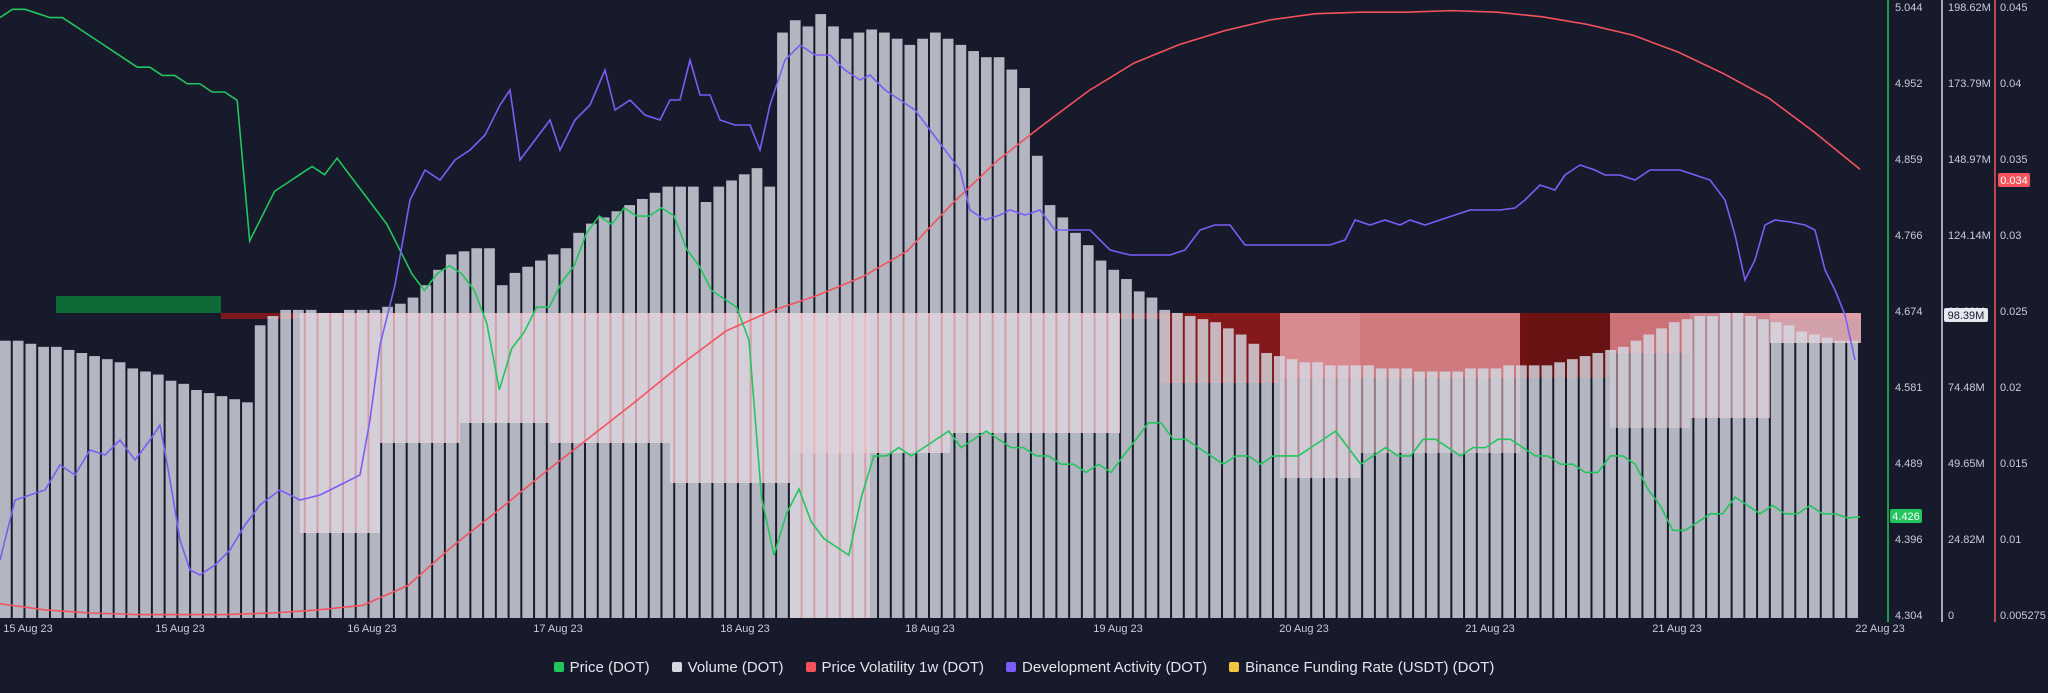 The height and width of the screenshot is (693, 2048). What do you see at coordinates (1966, 388) in the screenshot?
I see `volume-tick-label: 74.48M` at bounding box center [1966, 388].